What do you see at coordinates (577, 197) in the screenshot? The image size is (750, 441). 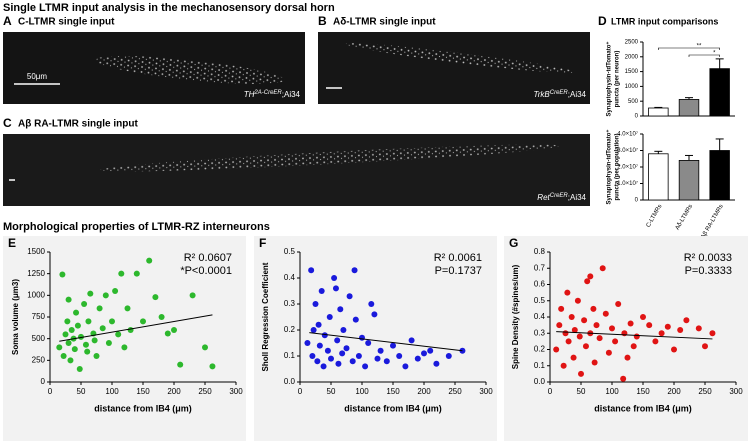 I see `reporter: ;Ai34` at bounding box center [577, 197].